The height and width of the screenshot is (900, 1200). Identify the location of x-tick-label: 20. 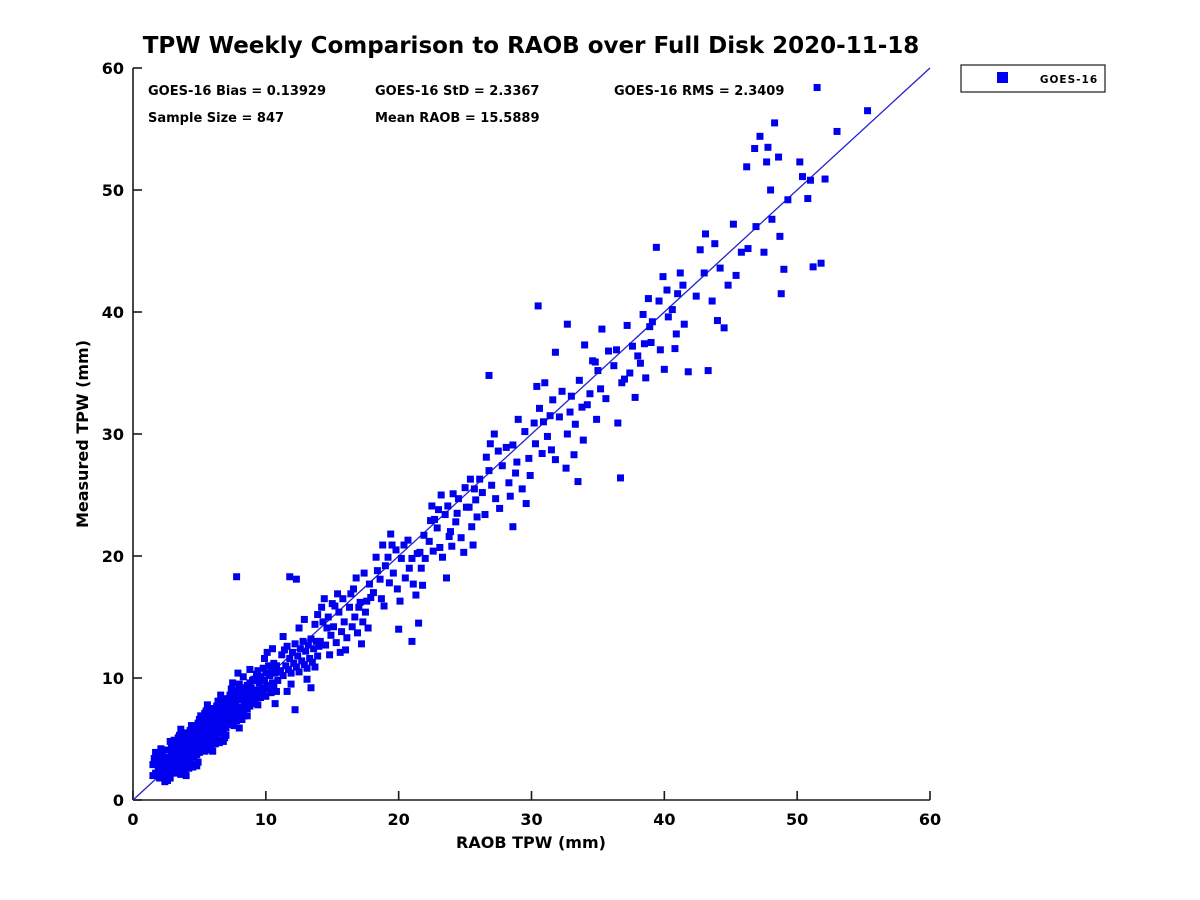
(399, 819).